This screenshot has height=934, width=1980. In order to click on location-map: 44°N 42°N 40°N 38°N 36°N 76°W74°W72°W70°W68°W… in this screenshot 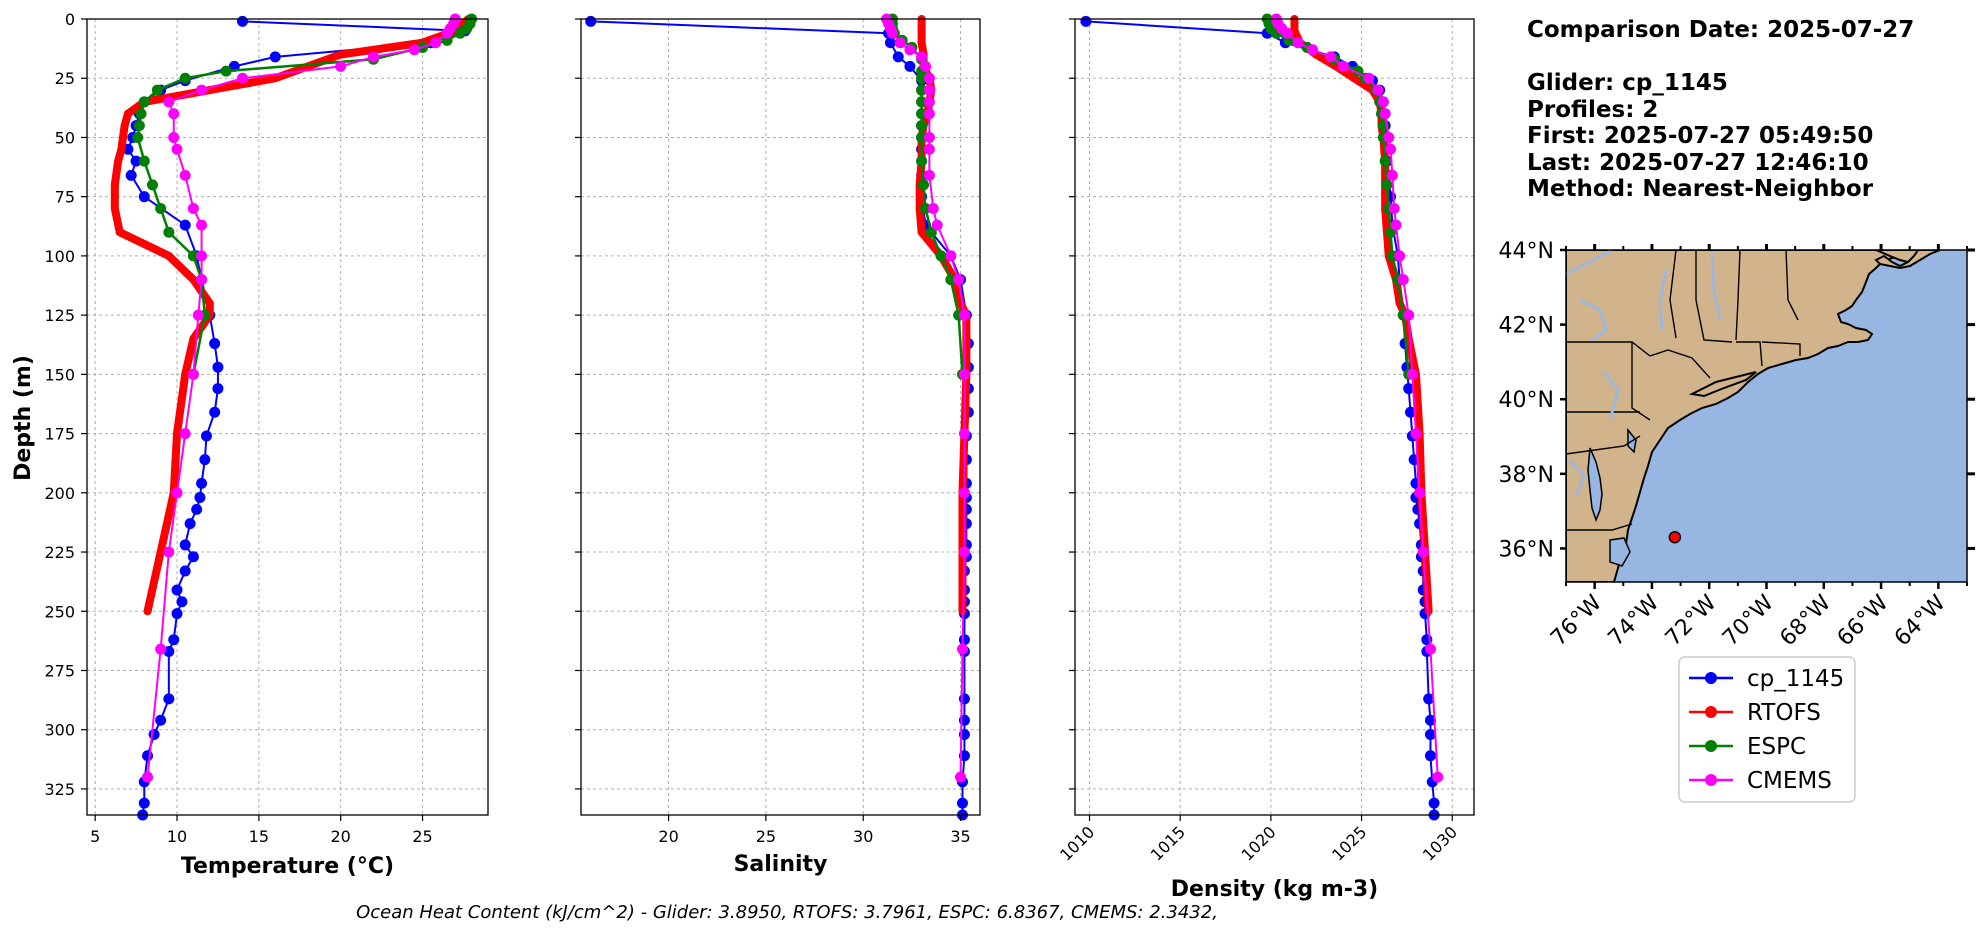, I will do `click(1737, 445)`.